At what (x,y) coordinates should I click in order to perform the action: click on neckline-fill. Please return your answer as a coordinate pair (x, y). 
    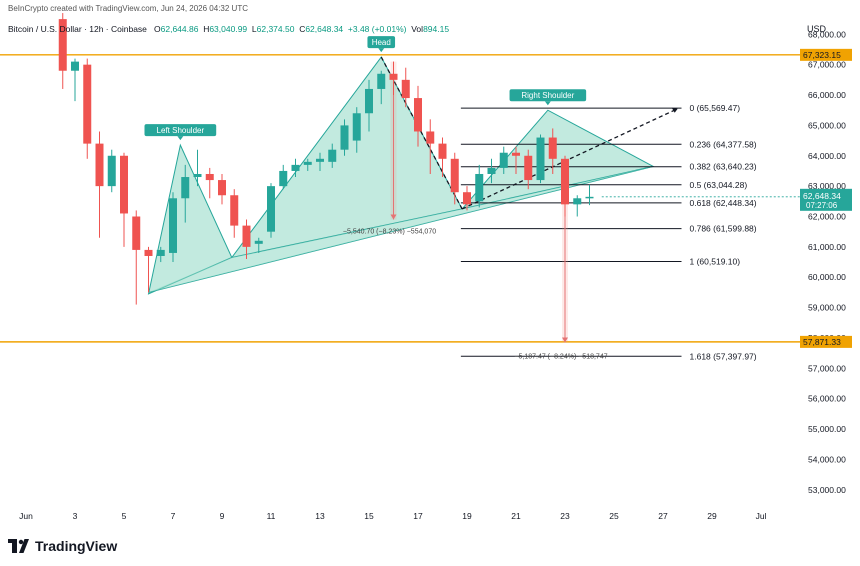
    Looking at the image, I should click on (401, 229).